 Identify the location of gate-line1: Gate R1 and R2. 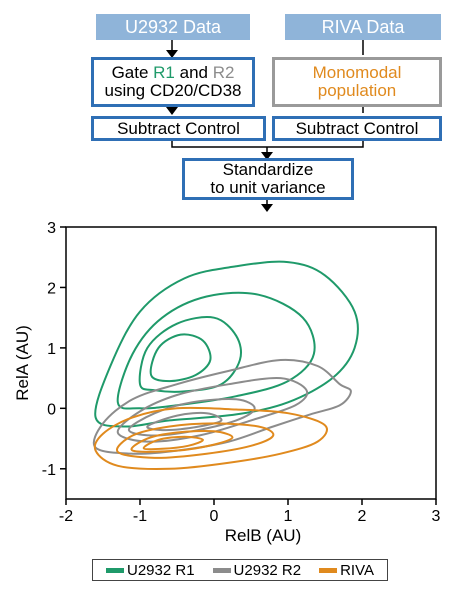
(173, 73).